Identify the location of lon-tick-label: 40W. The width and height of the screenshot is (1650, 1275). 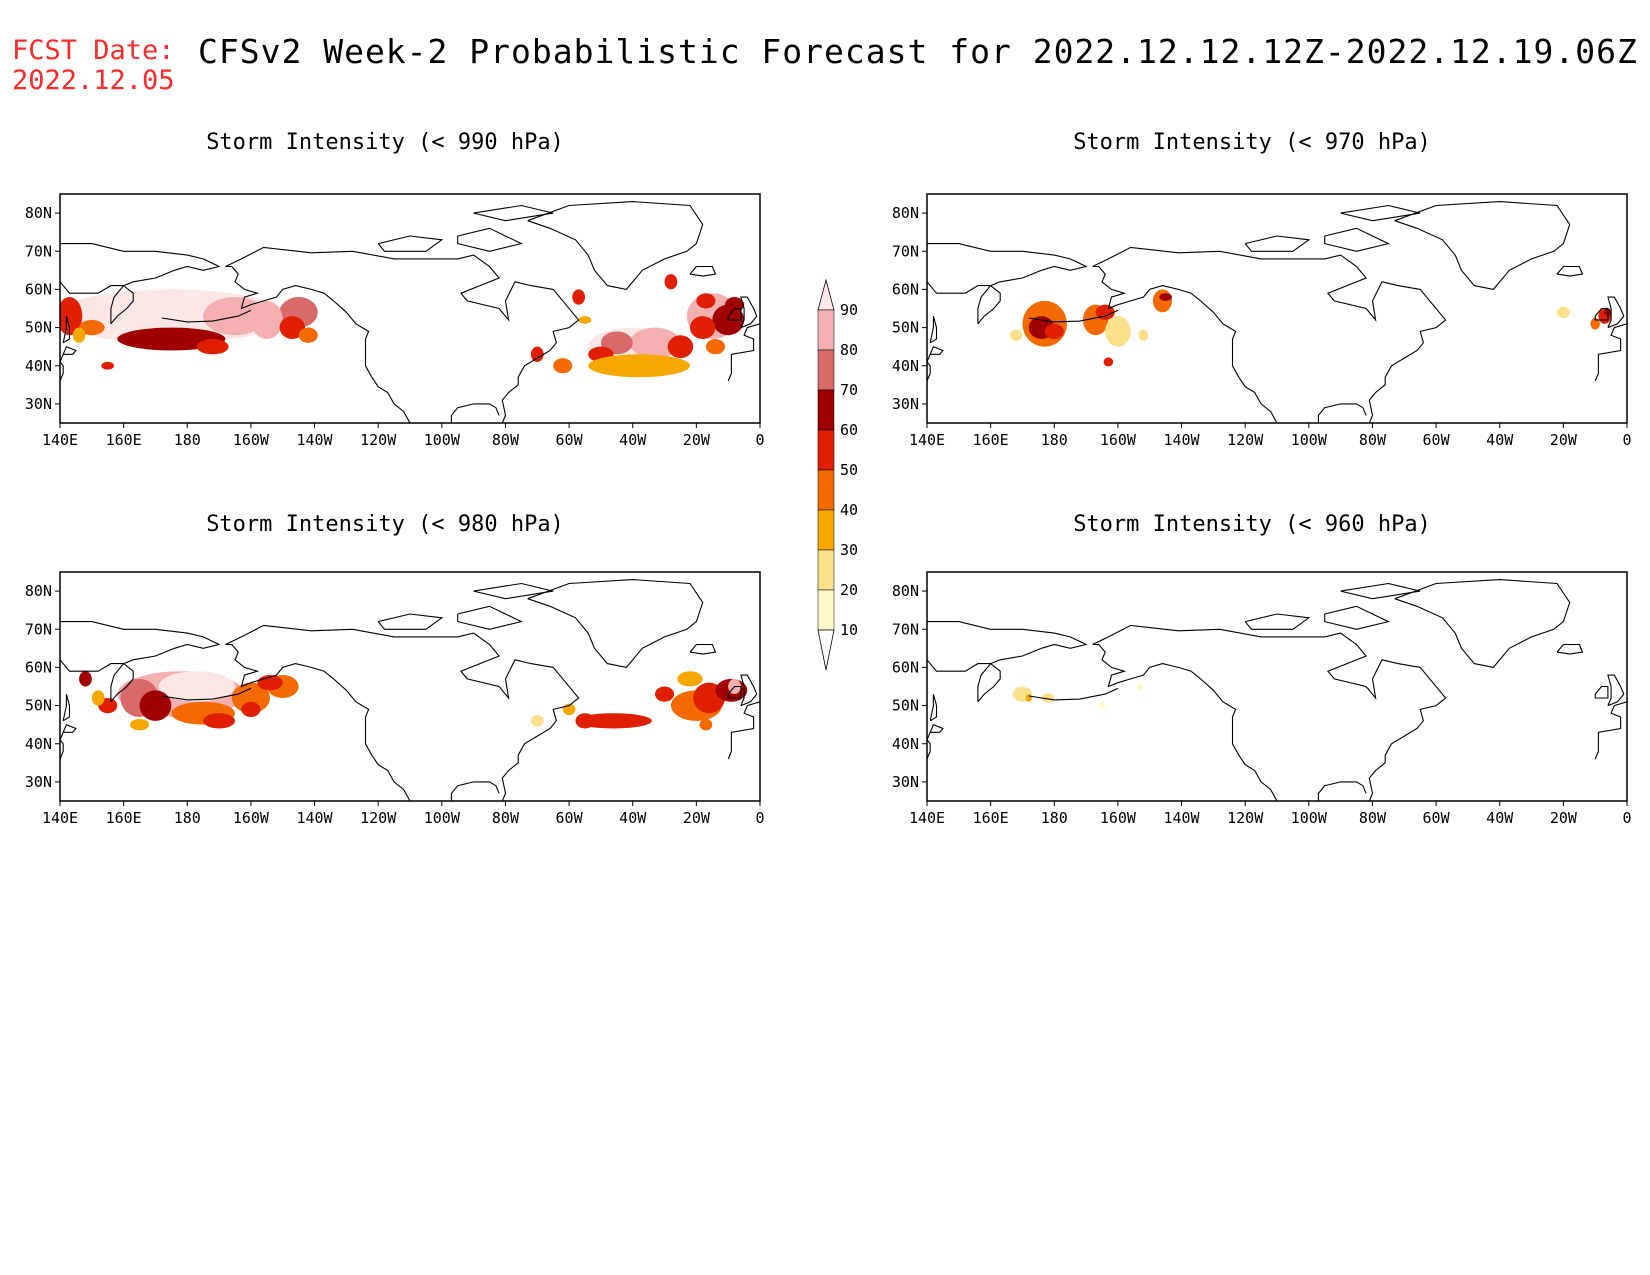
(1500, 440).